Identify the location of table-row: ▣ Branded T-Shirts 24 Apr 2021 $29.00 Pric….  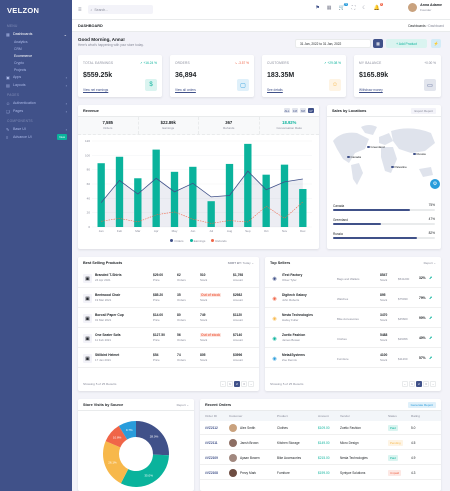
(168, 278).